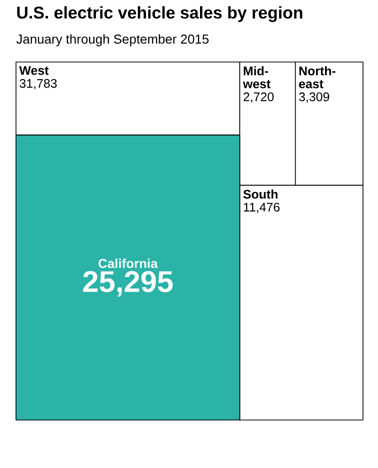 The image size is (378, 468). What do you see at coordinates (112, 40) in the screenshot?
I see `text: January through September 2015` at bounding box center [112, 40].